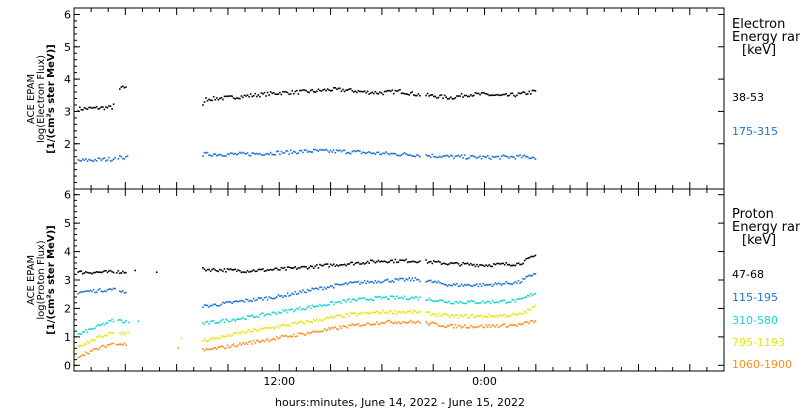  I want to click on electron-ylabel-line-1: ACE EPAM, so click(31, 99).